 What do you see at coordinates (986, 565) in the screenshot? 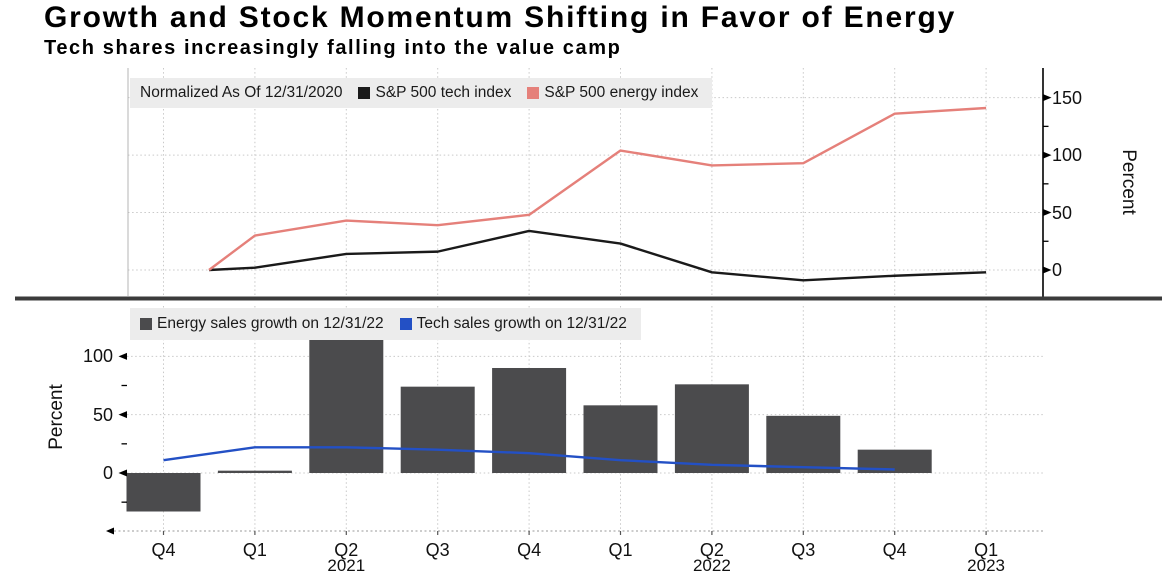
I see `x-year-label: 2023` at bounding box center [986, 565].